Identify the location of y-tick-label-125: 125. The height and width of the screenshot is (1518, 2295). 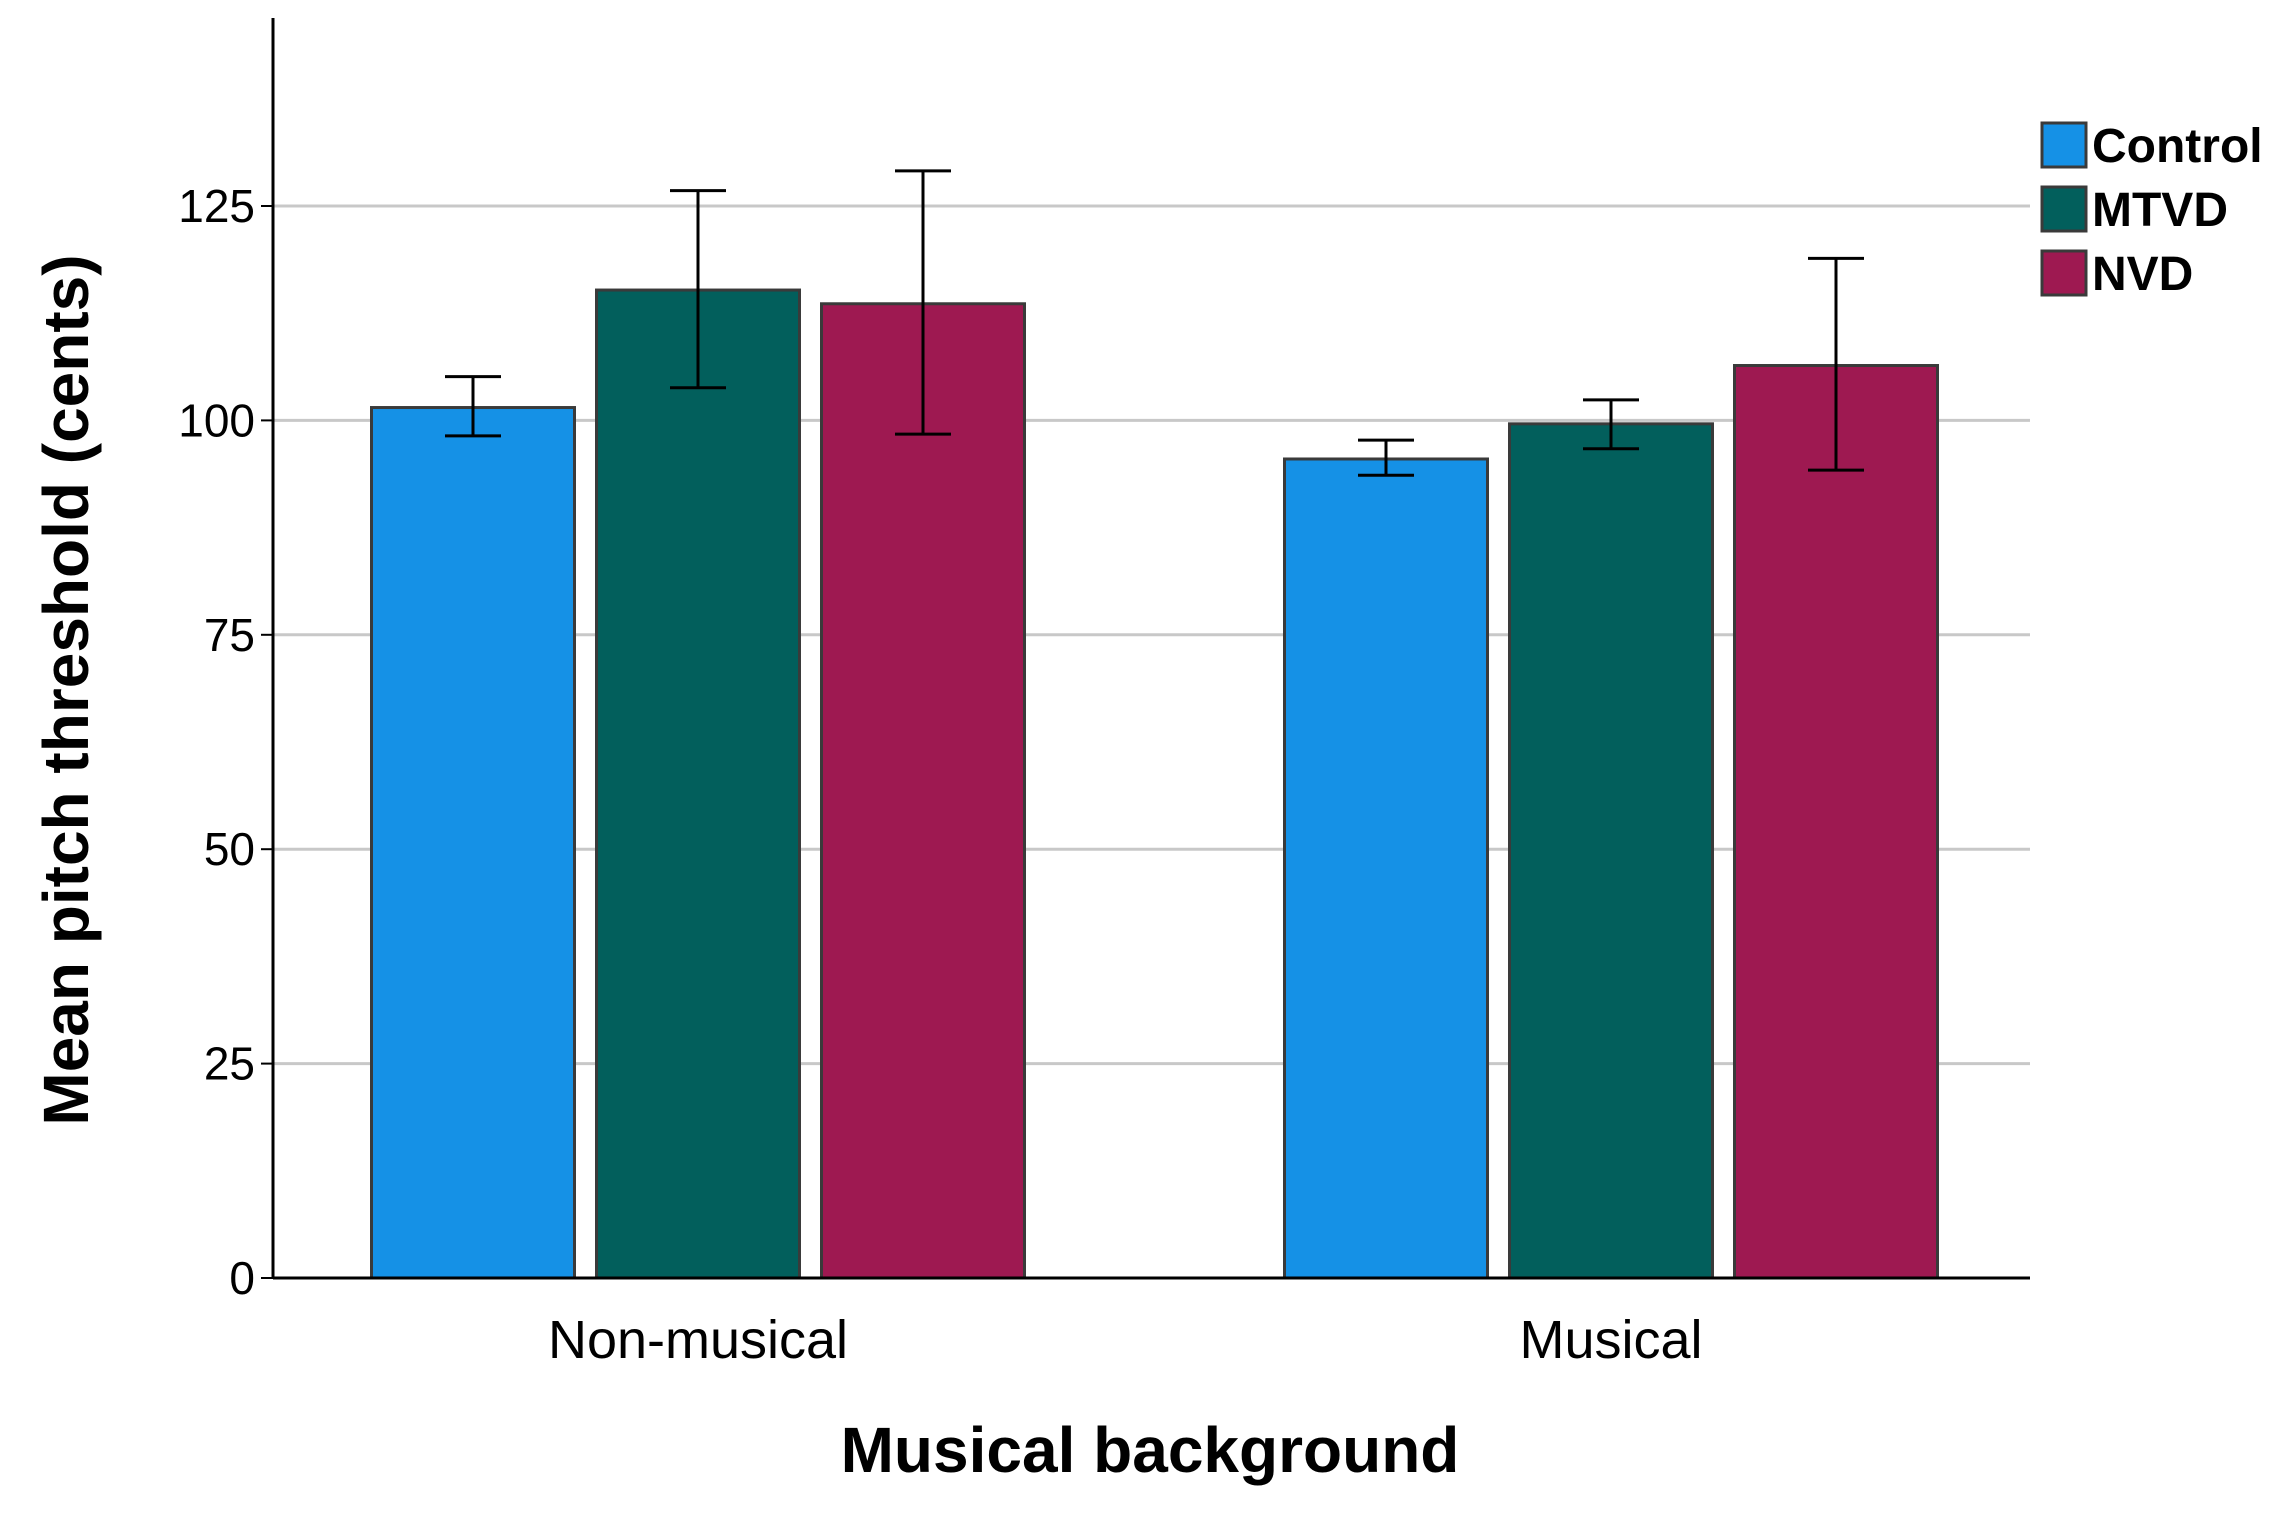
(216, 206).